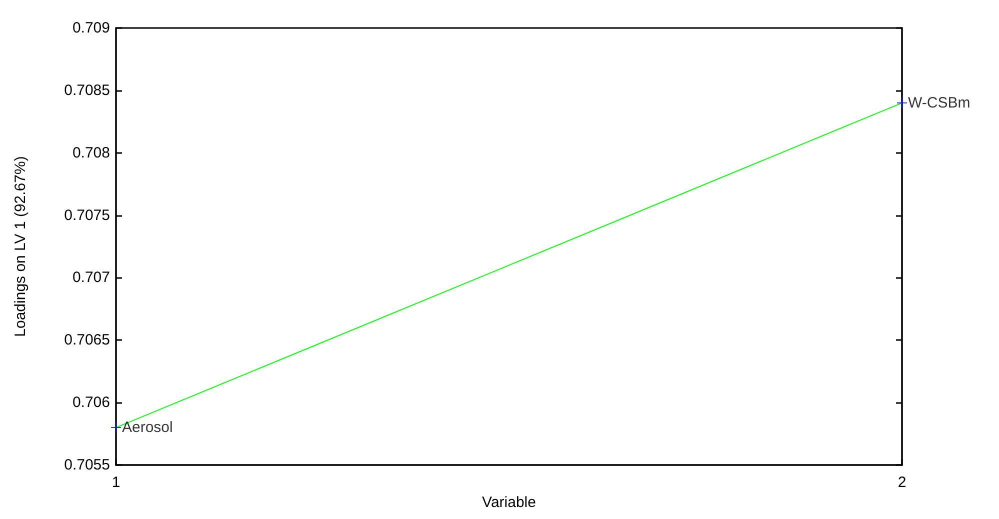 The image size is (999, 519). Describe the element at coordinates (509, 502) in the screenshot. I see `x-axis-title: Variable` at that location.